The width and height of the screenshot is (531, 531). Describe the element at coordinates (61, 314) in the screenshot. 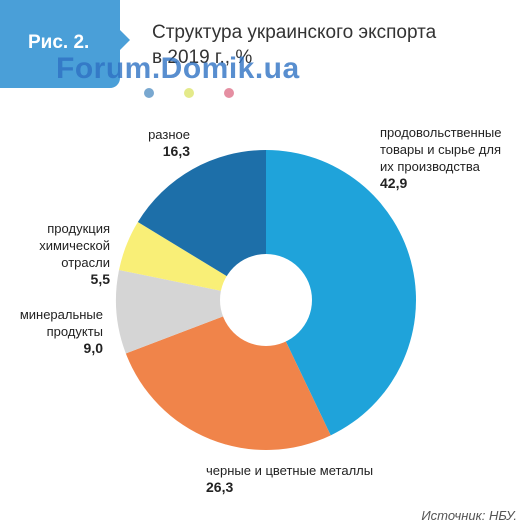

I see `label-mineral-line-1: минеральные` at that location.